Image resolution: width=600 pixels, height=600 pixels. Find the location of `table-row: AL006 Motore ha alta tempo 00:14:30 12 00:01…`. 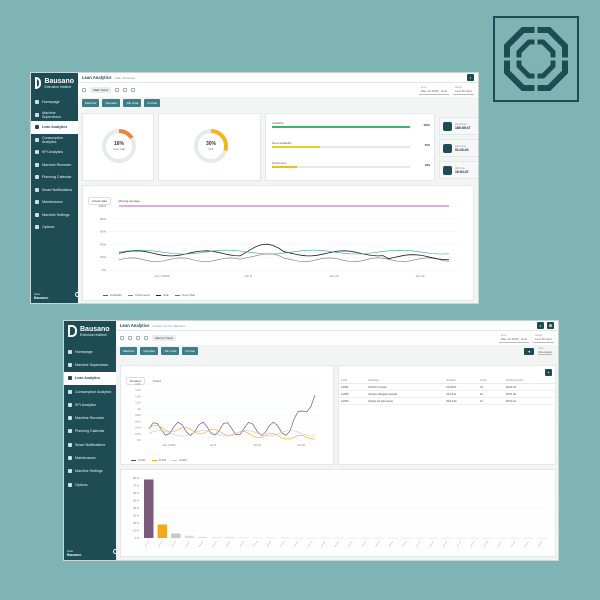

table-row: AL006 Motore ha alta tempo 00:14:30 12 00:01… is located at coordinates (447, 401).